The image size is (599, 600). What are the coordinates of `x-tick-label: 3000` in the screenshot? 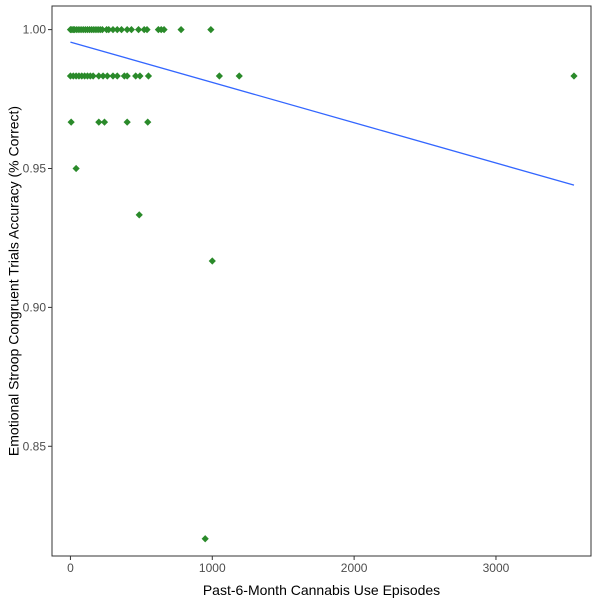 It's located at (496, 568).